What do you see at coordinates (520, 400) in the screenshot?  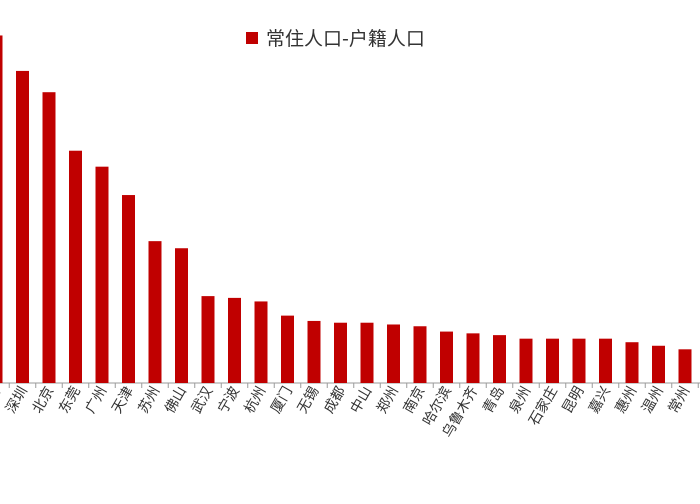 I see `x-tick-label: 泉州` at bounding box center [520, 400].